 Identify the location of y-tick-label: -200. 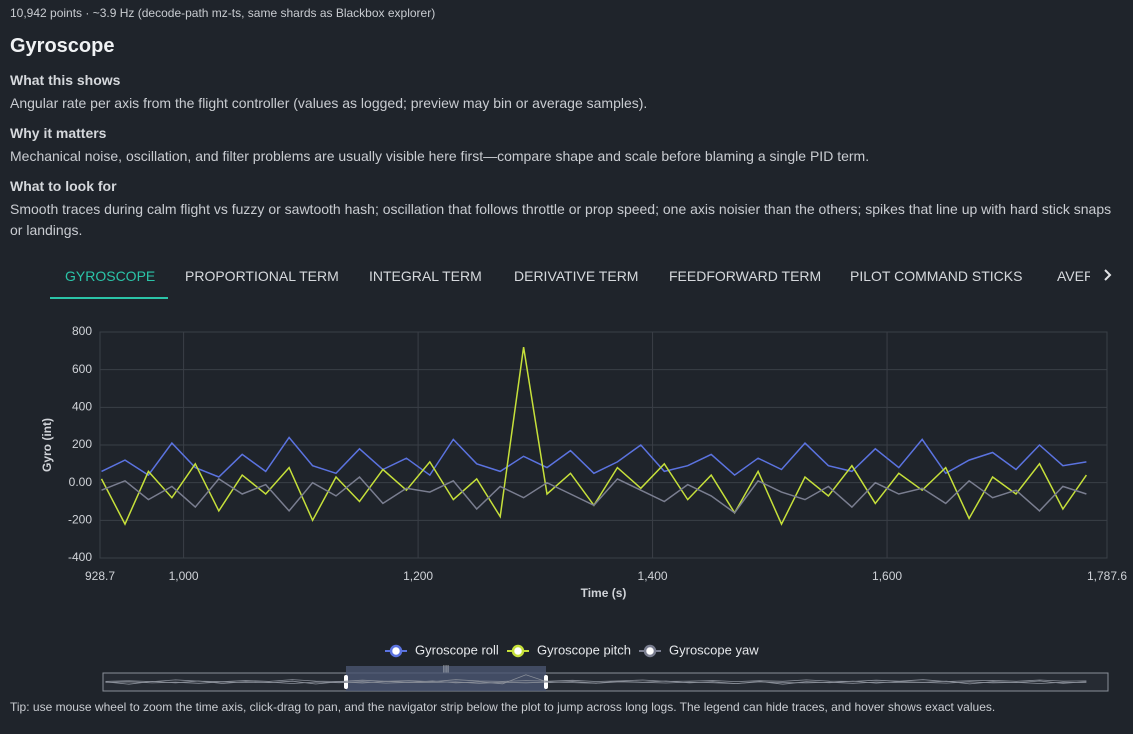
(80, 520).